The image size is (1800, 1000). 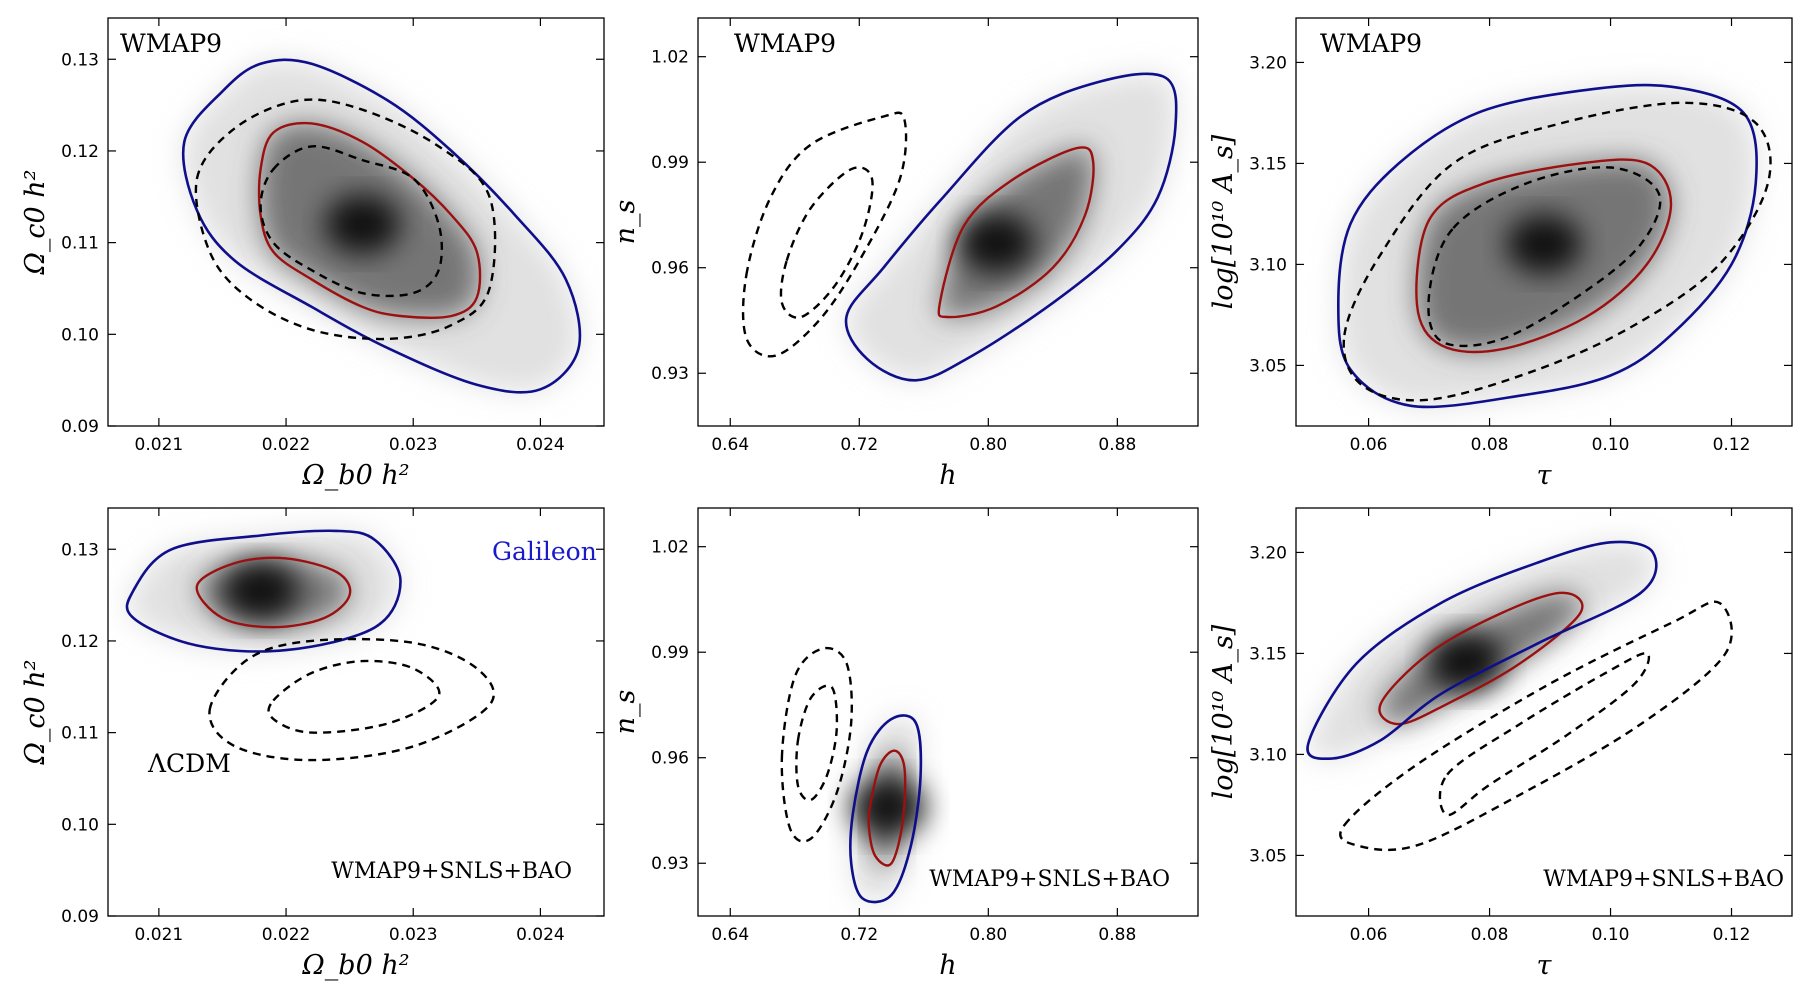 What do you see at coordinates (1268, 164) in the screenshot?
I see `y-tick-label: 3.15` at bounding box center [1268, 164].